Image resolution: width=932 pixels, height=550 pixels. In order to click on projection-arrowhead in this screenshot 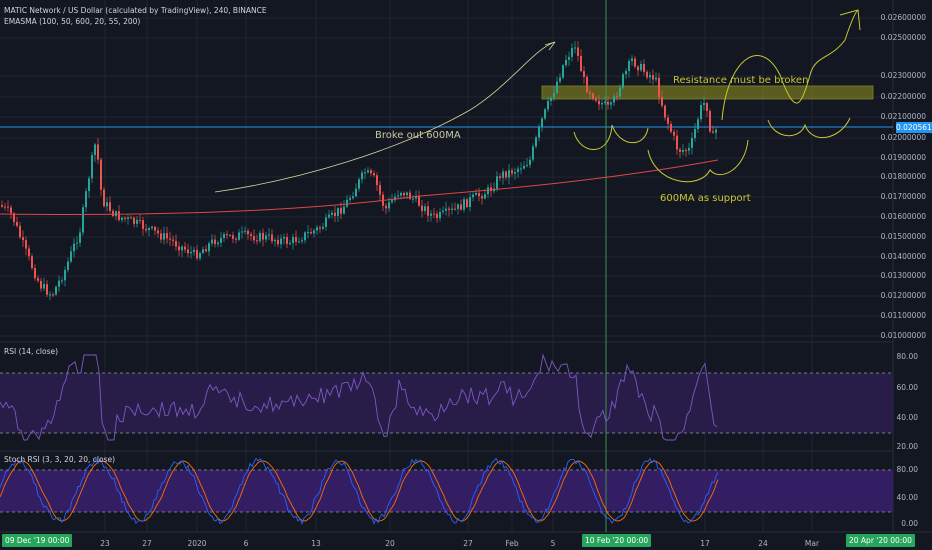, I will do `click(850, 20)`.